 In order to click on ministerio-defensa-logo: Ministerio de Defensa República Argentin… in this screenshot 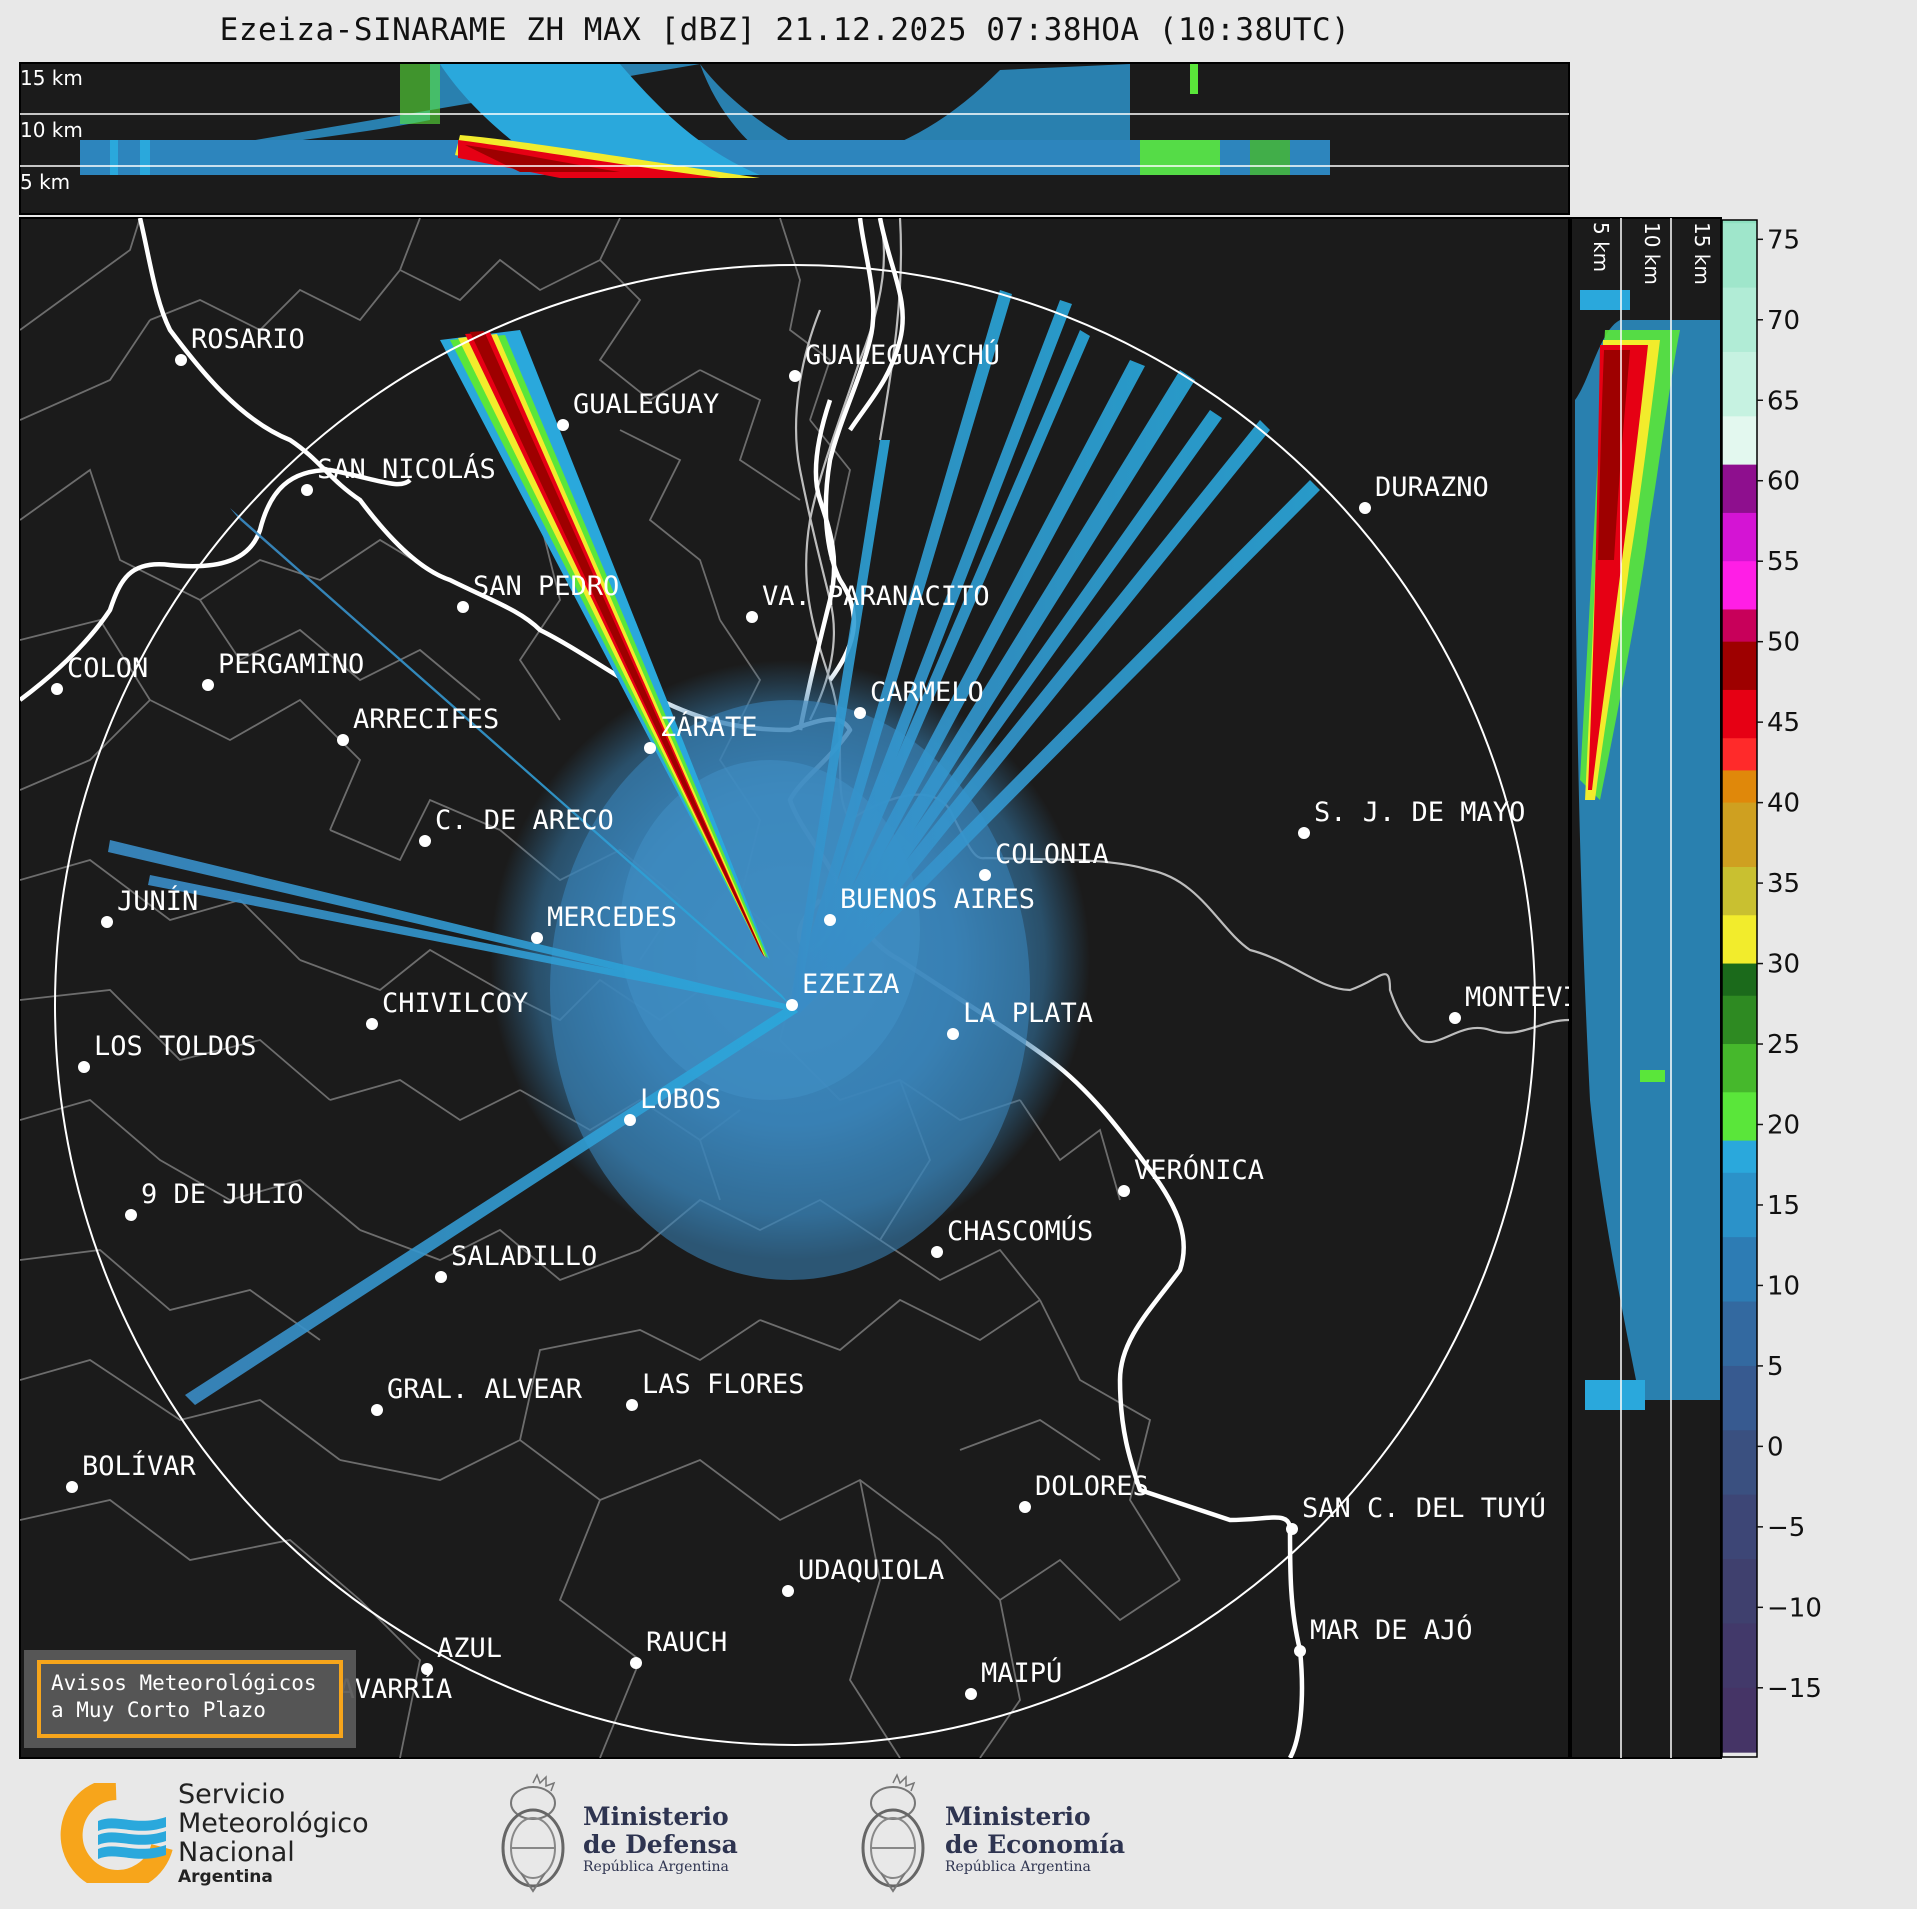, I will do `click(660, 1839)`.